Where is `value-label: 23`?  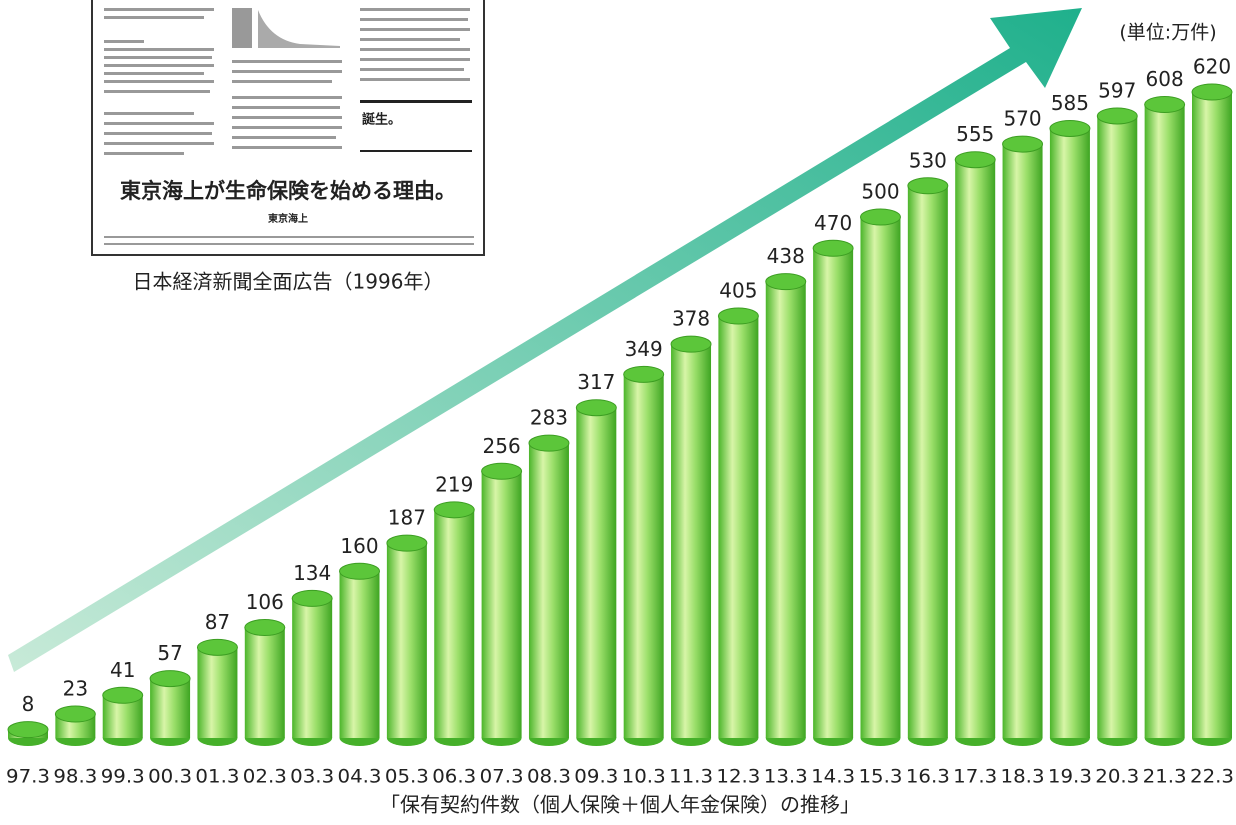 value-label: 23 is located at coordinates (75, 689).